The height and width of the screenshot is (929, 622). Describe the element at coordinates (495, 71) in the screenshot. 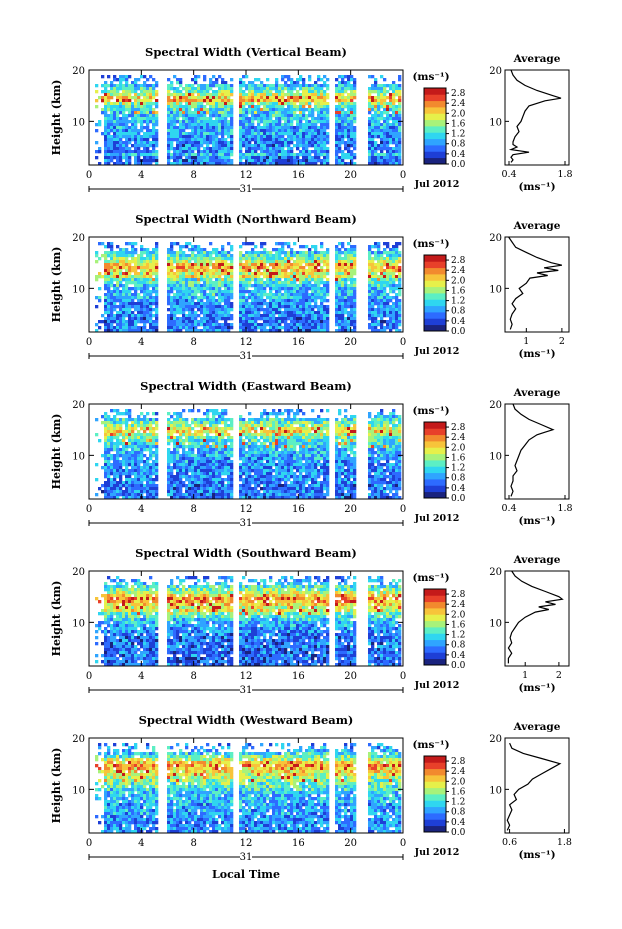

I see `avg-y-tick-label: 20` at that location.